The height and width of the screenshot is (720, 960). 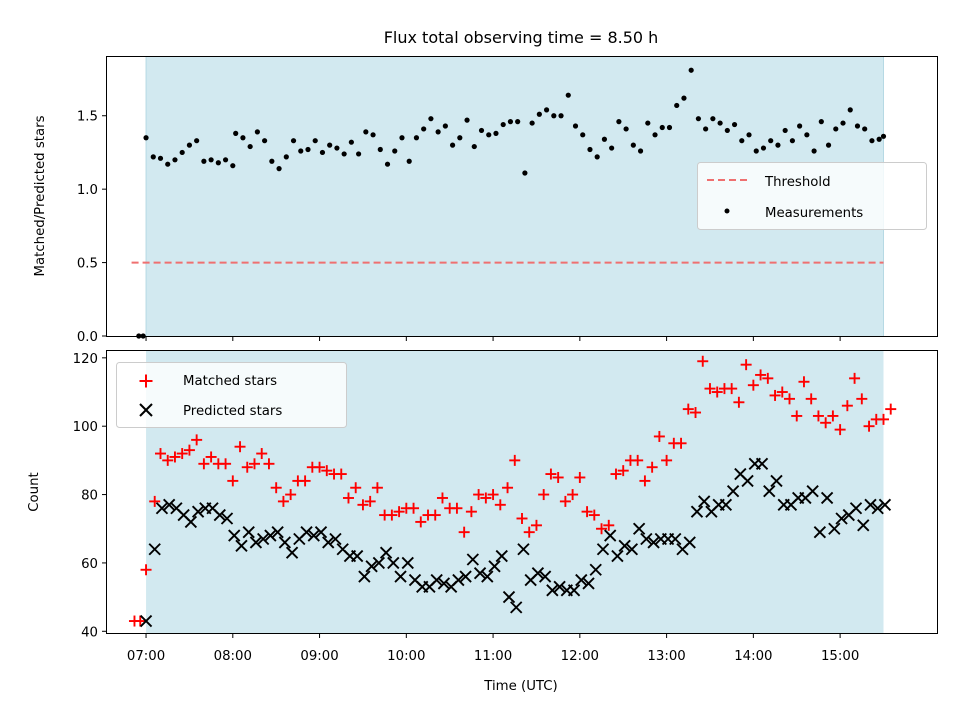 I want to click on chart-title: Flux total observing time = 8.50 h, so click(x=521, y=37).